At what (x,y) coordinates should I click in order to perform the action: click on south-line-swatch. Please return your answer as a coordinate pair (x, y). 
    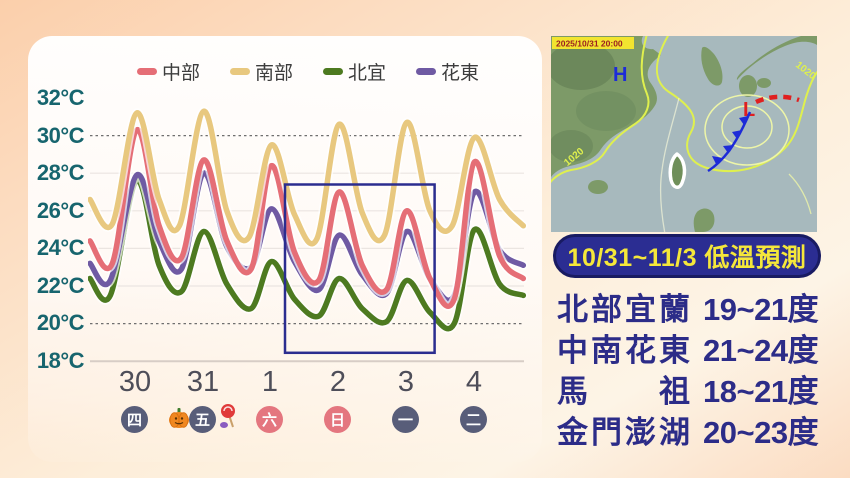
    Looking at the image, I should click on (239, 71).